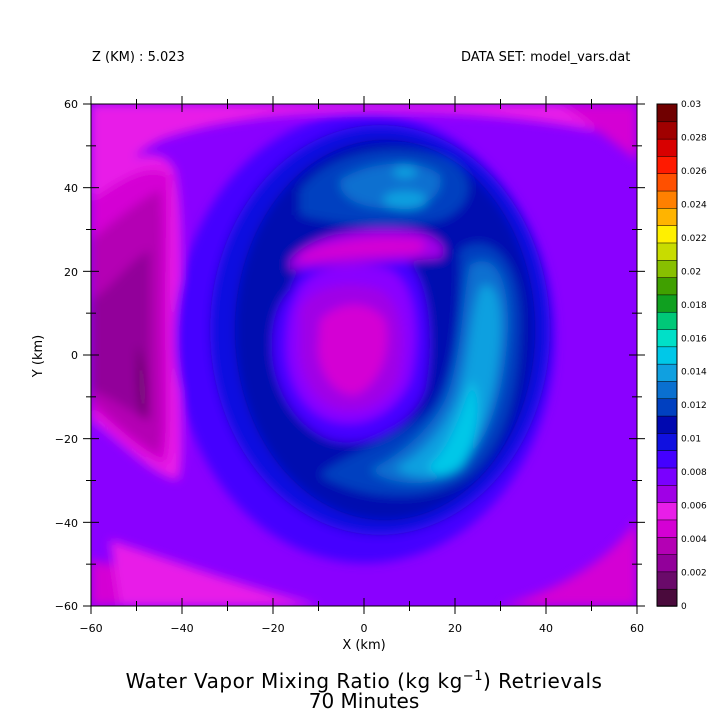  What do you see at coordinates (568, 563) in the screenshot?
I see `field-south-east-magenta` at bounding box center [568, 563].